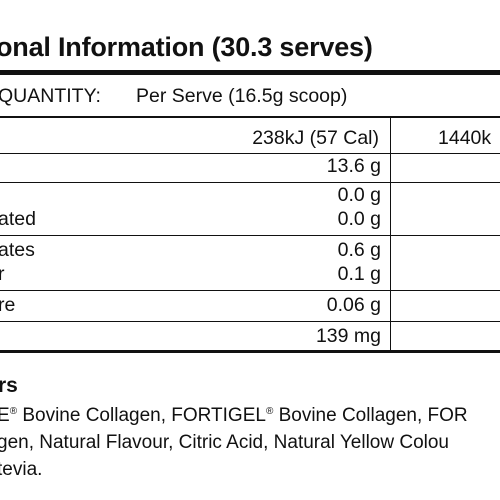 The image size is (500, 500). What do you see at coordinates (250, 351) in the screenshot?
I see `table-bottom-rule` at bounding box center [250, 351].